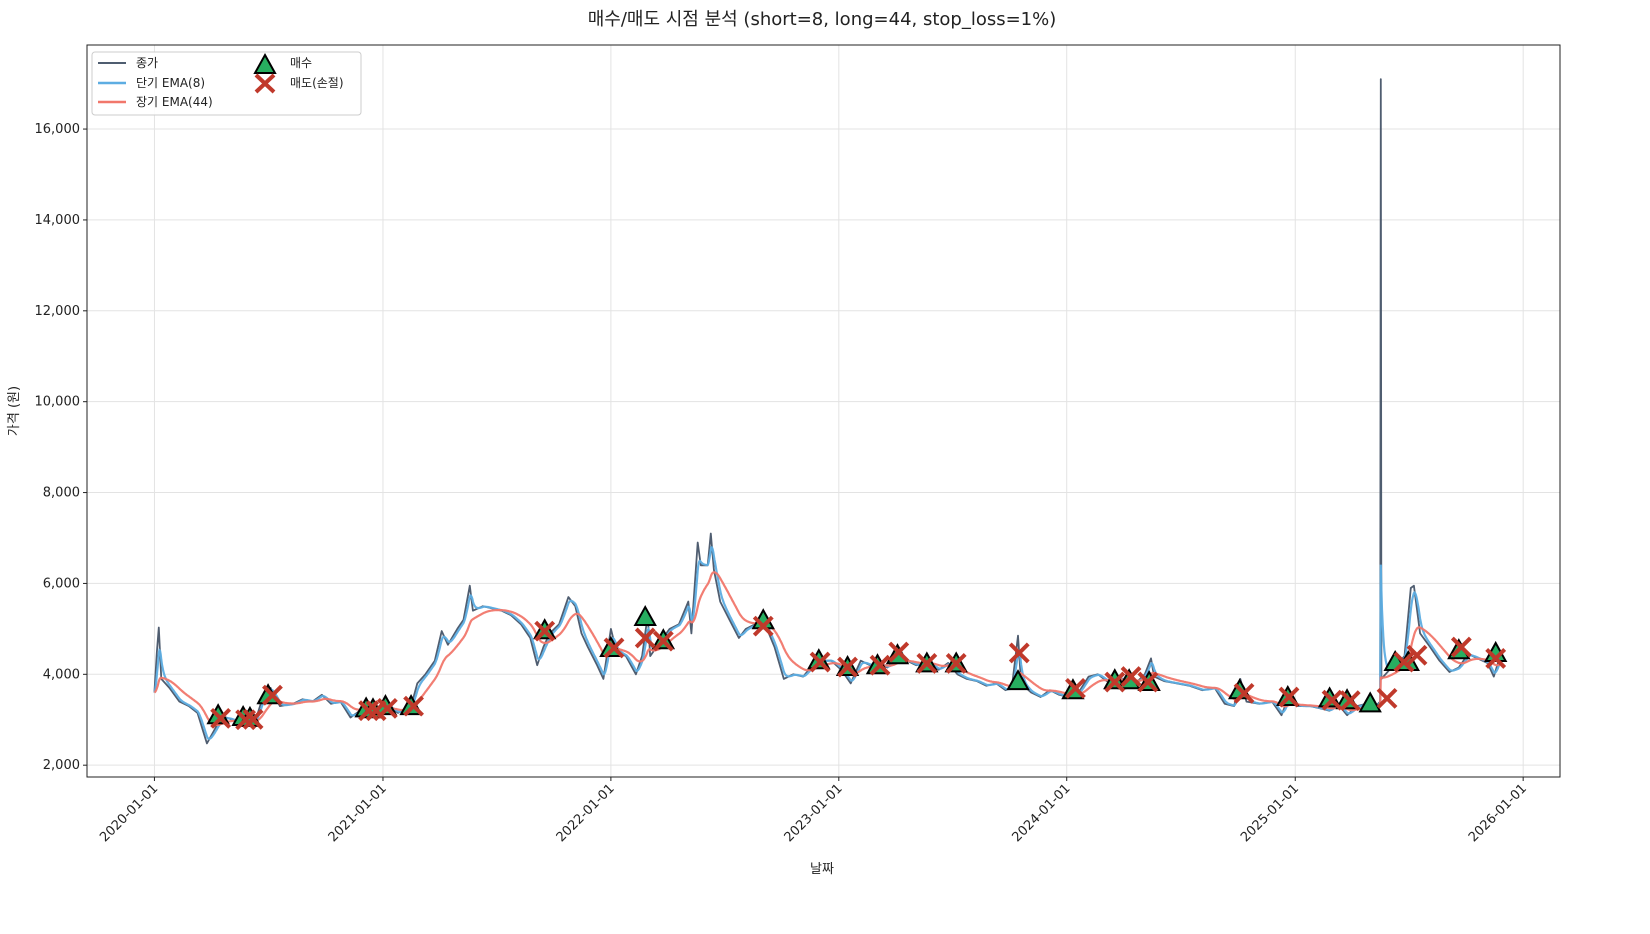 The image size is (1650, 934). What do you see at coordinates (58, 402) in the screenshot?
I see `y-tick-label: 10,000` at bounding box center [58, 402].